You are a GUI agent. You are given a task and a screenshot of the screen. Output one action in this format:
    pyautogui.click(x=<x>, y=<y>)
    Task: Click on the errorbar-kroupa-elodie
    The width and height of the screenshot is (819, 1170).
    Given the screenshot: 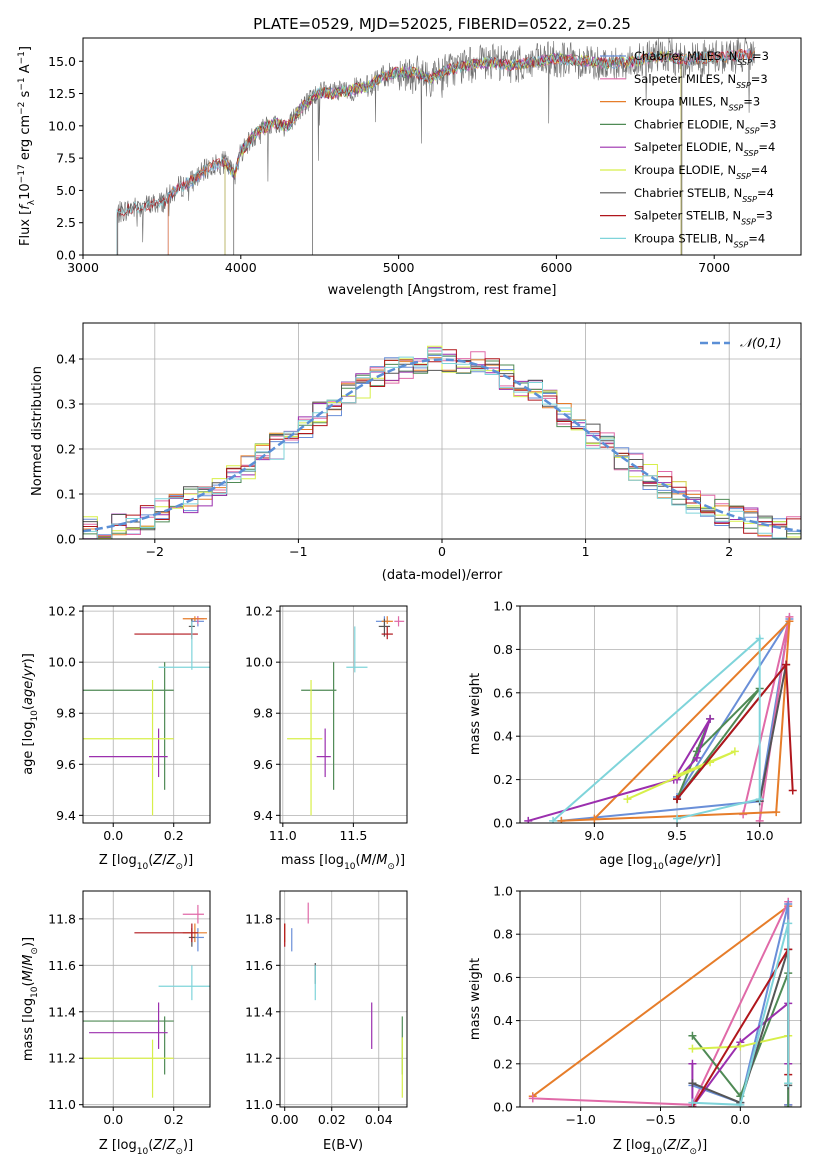 What is the action you would take?
    pyautogui.click(x=128, y=748)
    